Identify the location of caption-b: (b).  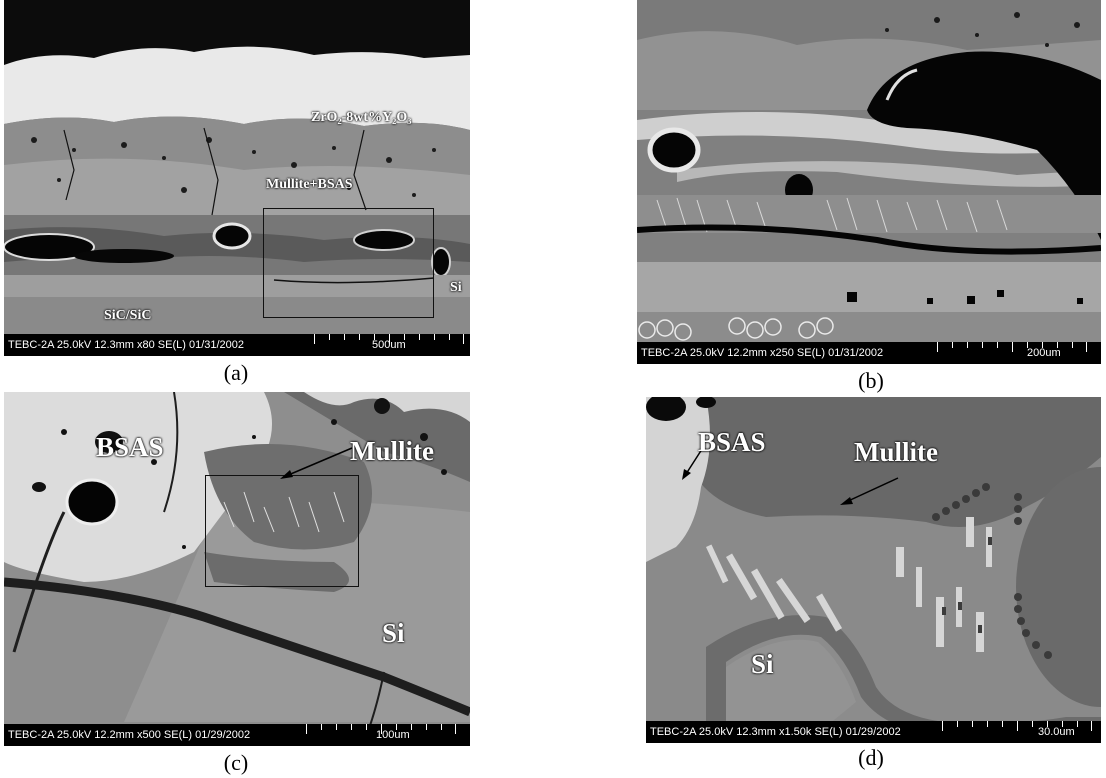
(871, 380).